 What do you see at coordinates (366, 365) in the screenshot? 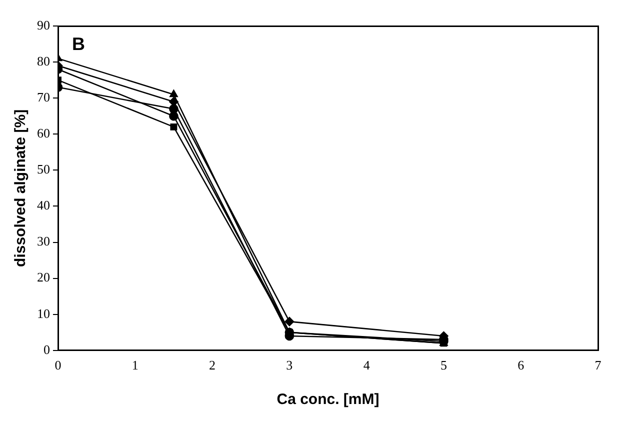
I see `x-tick-label: 4` at bounding box center [366, 365].